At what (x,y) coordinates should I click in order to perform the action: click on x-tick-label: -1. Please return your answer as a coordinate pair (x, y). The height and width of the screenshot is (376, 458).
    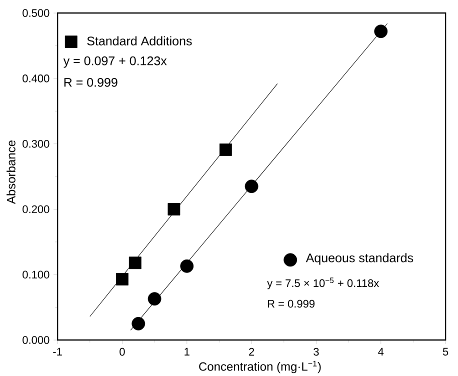
    Looking at the image, I should click on (57, 352).